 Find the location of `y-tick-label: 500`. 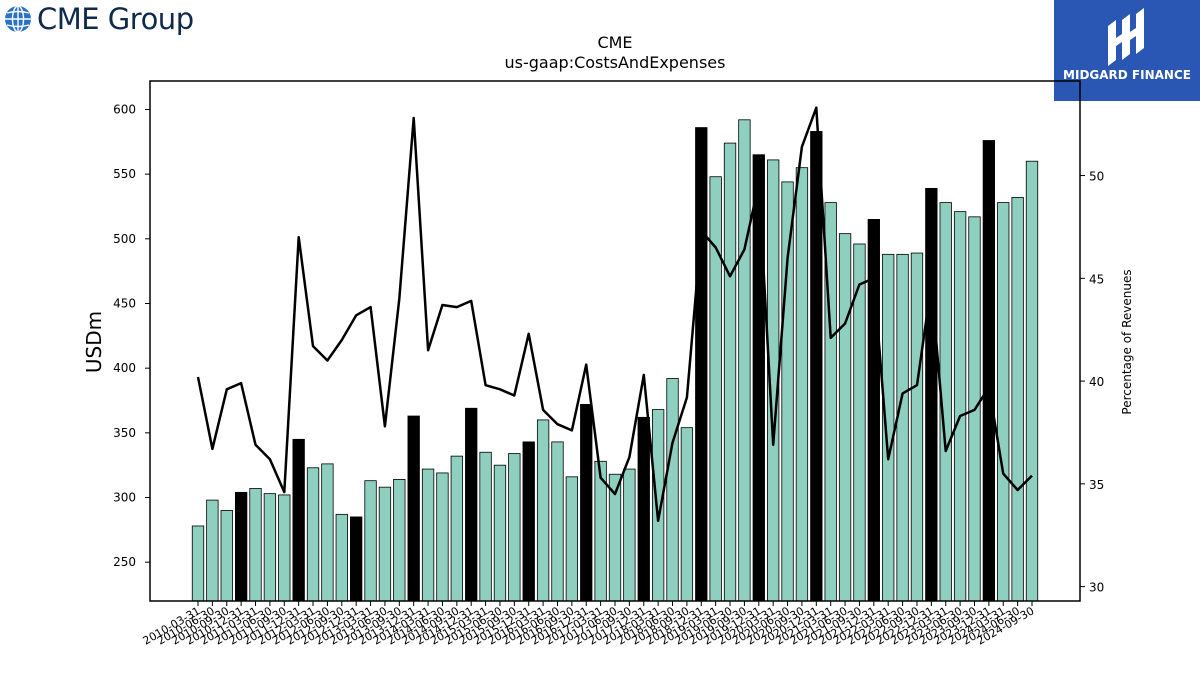

y-tick-label: 500 is located at coordinates (124, 239).